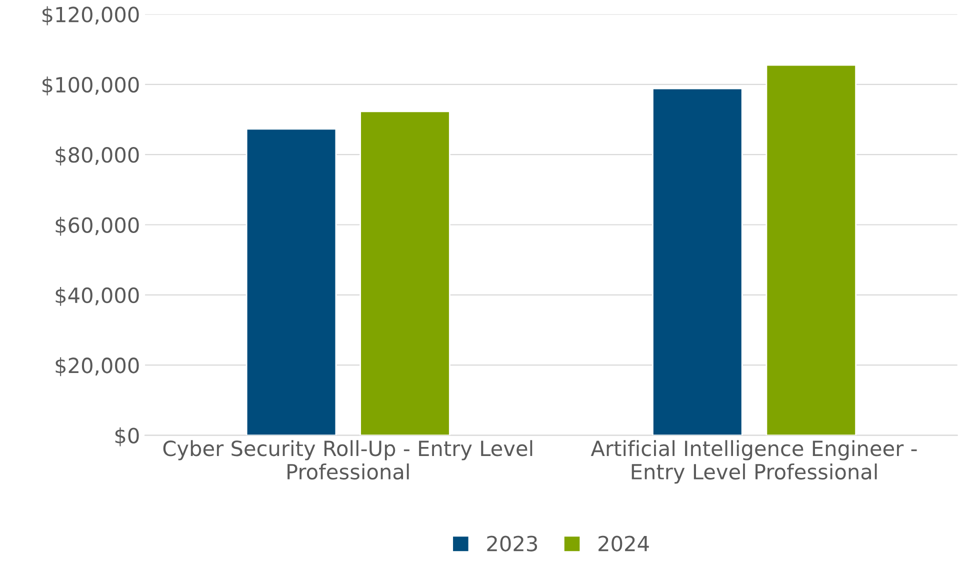  What do you see at coordinates (97, 156) in the screenshot?
I see `y-tick-label: $80,000` at bounding box center [97, 156].